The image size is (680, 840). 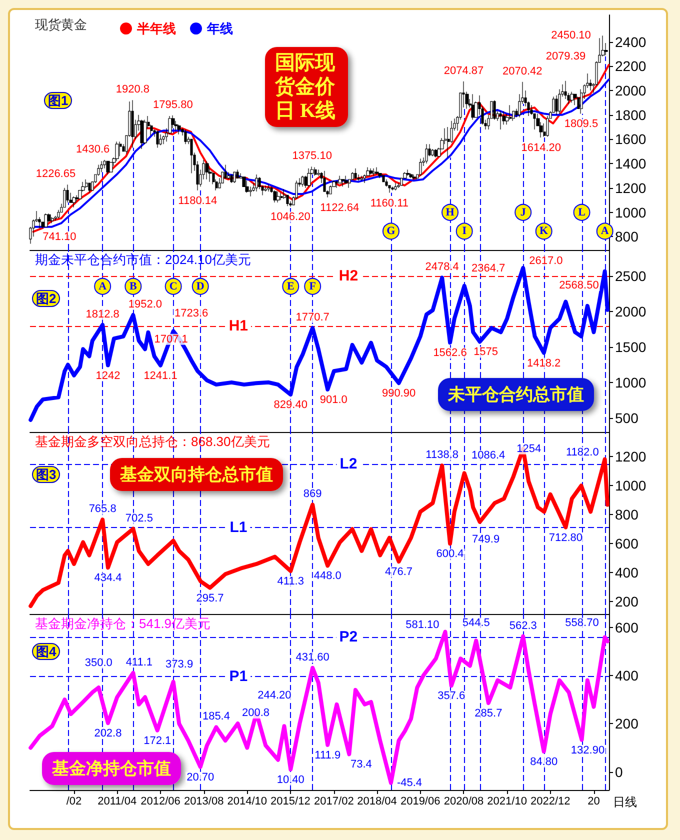 I want to click on y-tick-label: 0, so click(x=619, y=772).